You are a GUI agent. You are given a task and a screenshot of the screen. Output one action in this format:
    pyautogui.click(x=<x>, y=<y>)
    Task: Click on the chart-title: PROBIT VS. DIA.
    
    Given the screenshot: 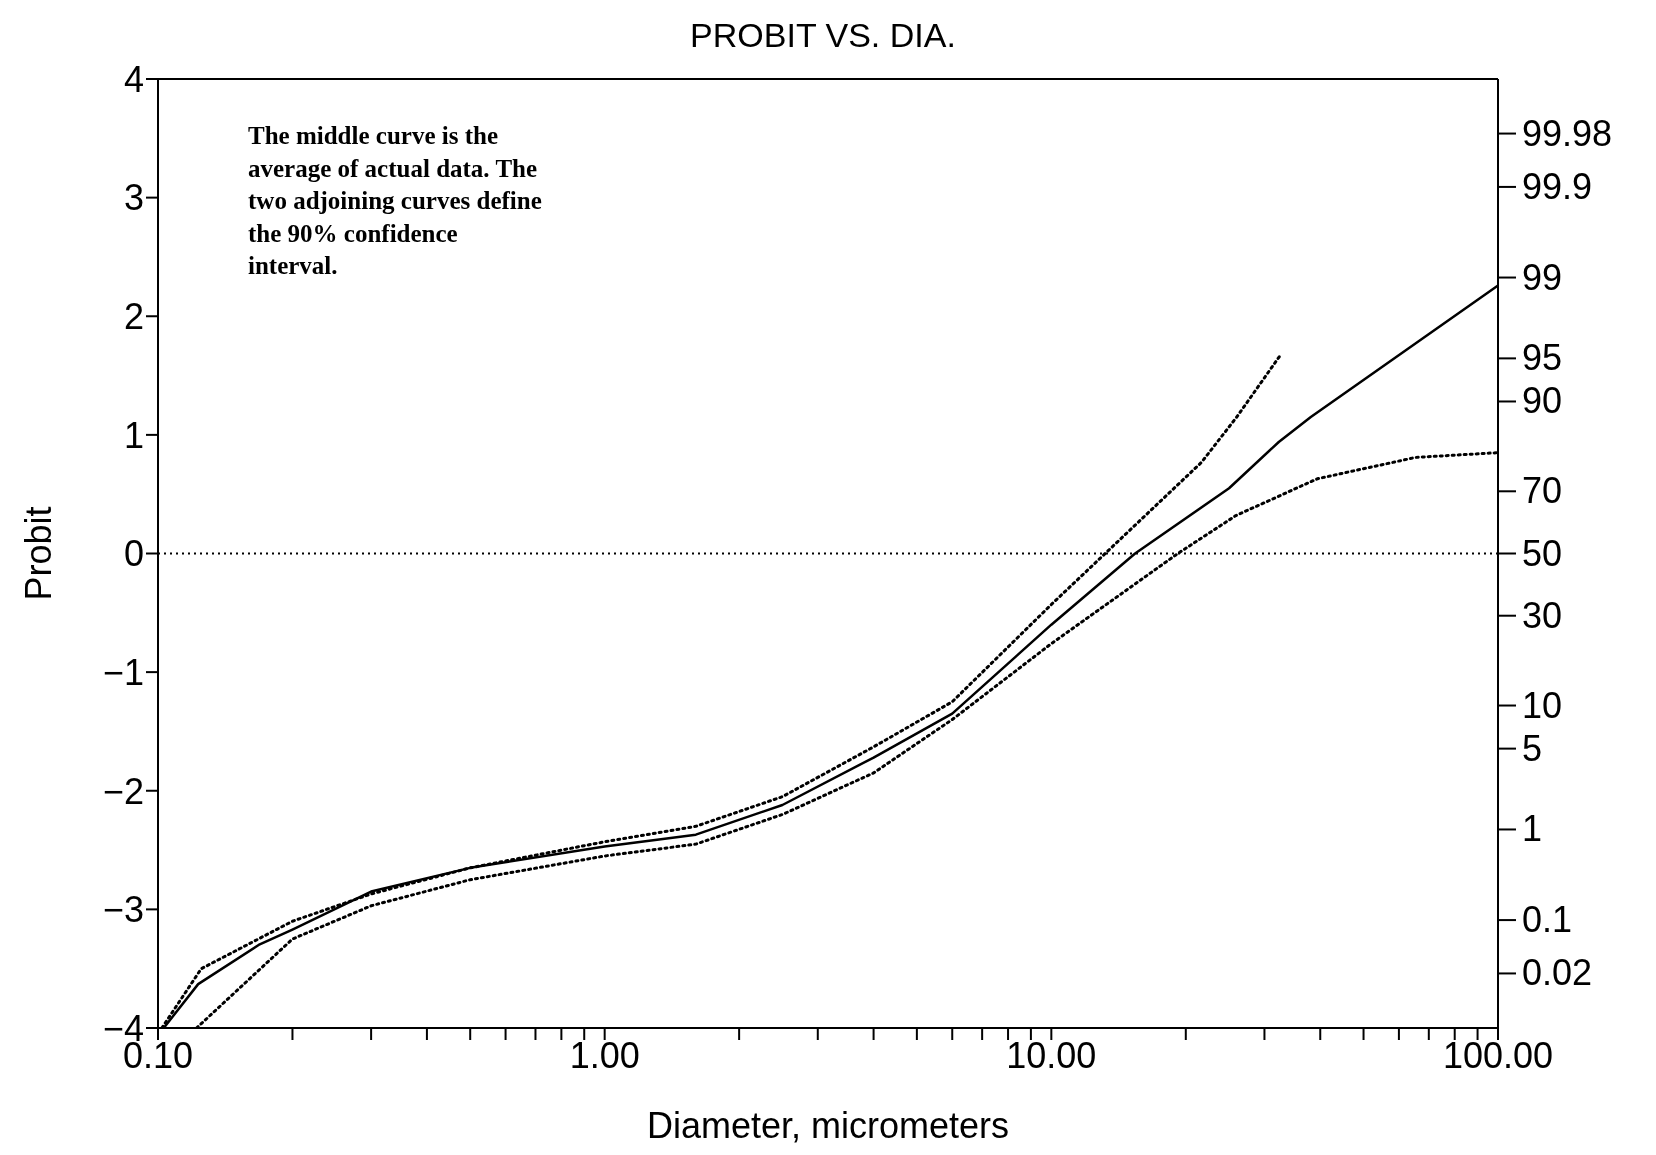 What is the action you would take?
    pyautogui.click(x=823, y=35)
    